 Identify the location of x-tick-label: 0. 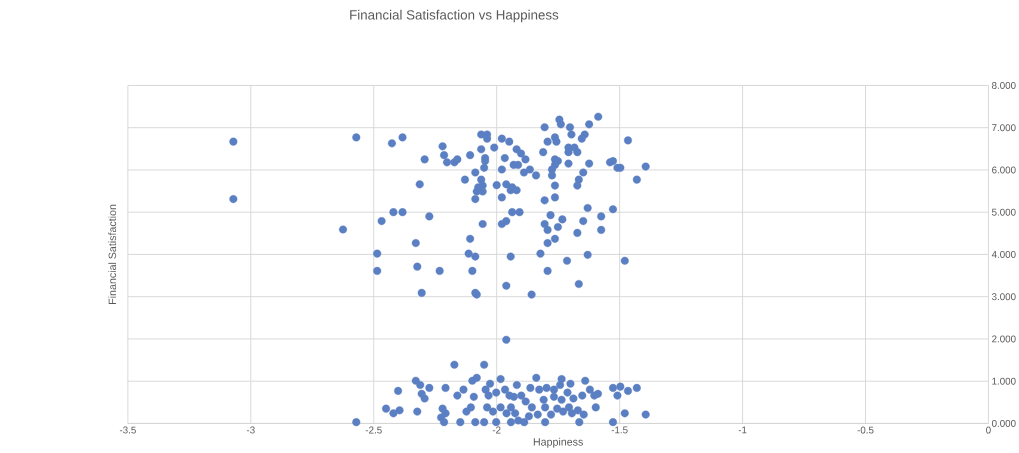
(988, 430).